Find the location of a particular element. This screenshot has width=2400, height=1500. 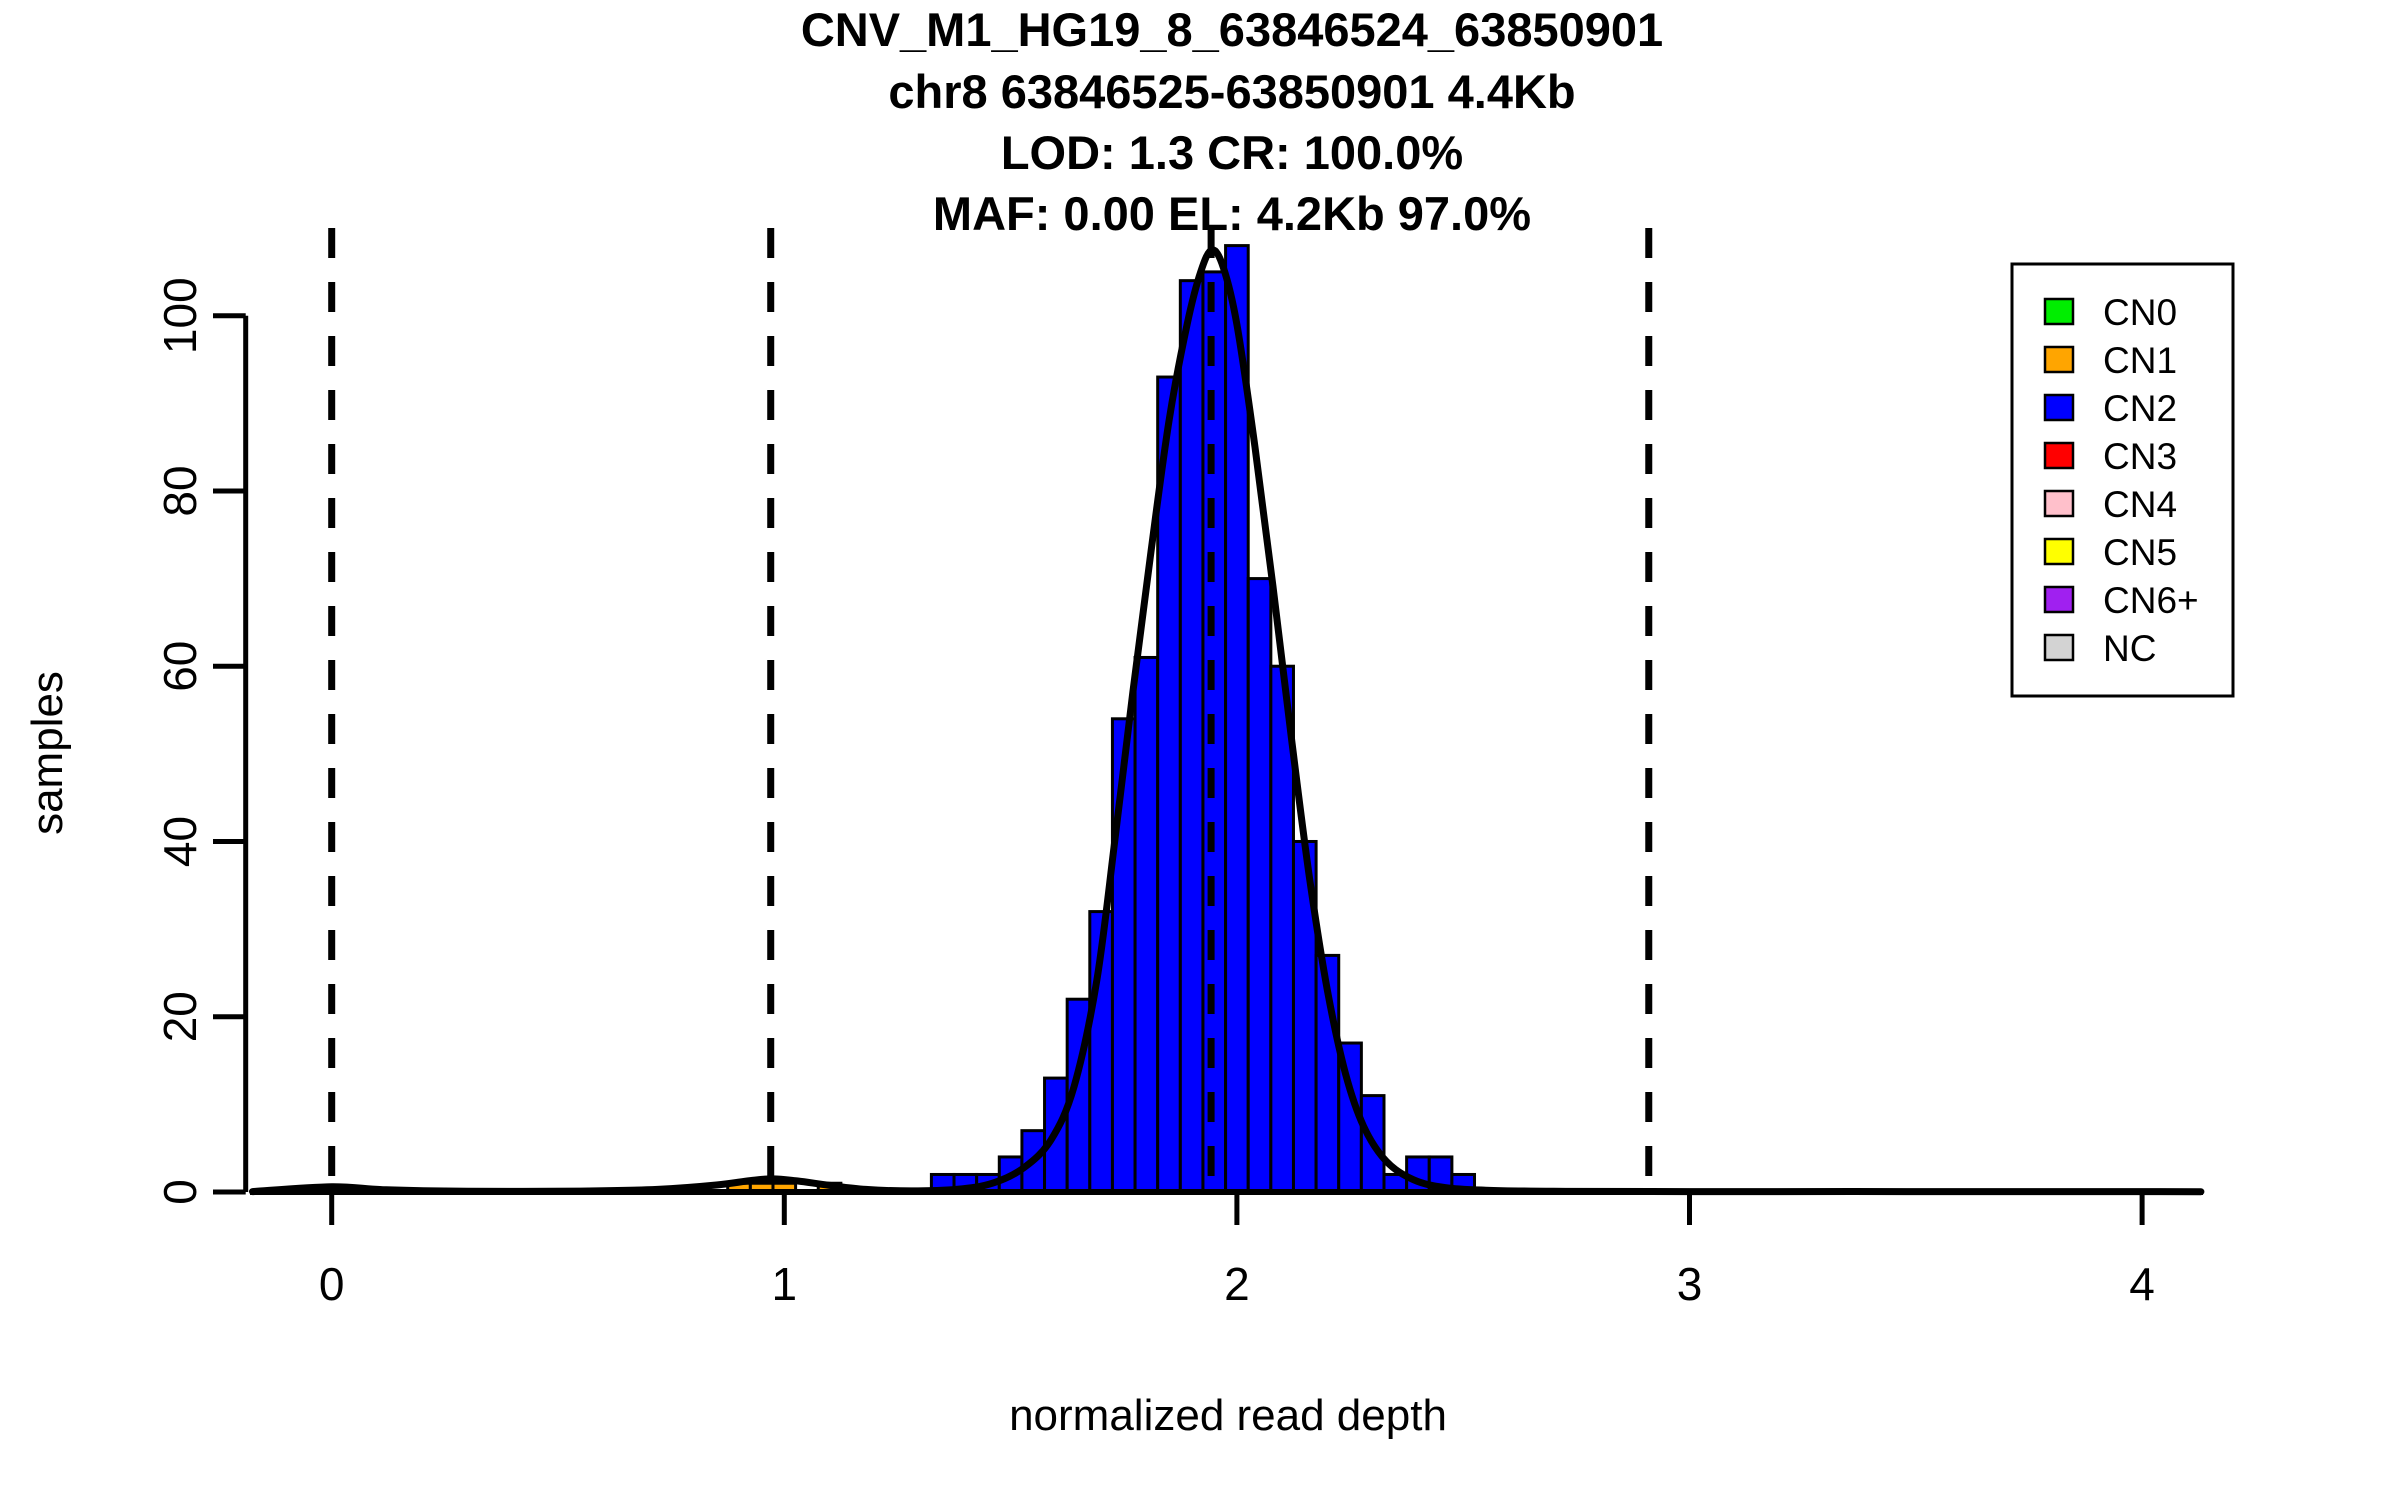

legend-entry-label: CN3 is located at coordinates (2140, 456).